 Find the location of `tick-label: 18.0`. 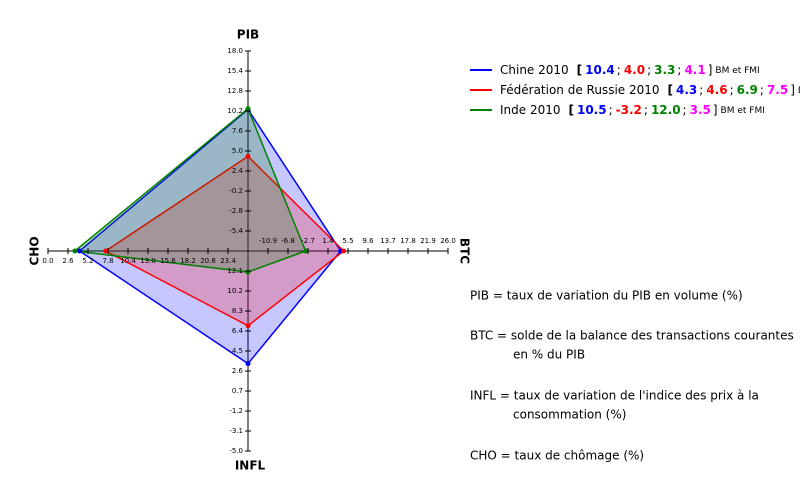

tick-label: 18.0 is located at coordinates (235, 51).